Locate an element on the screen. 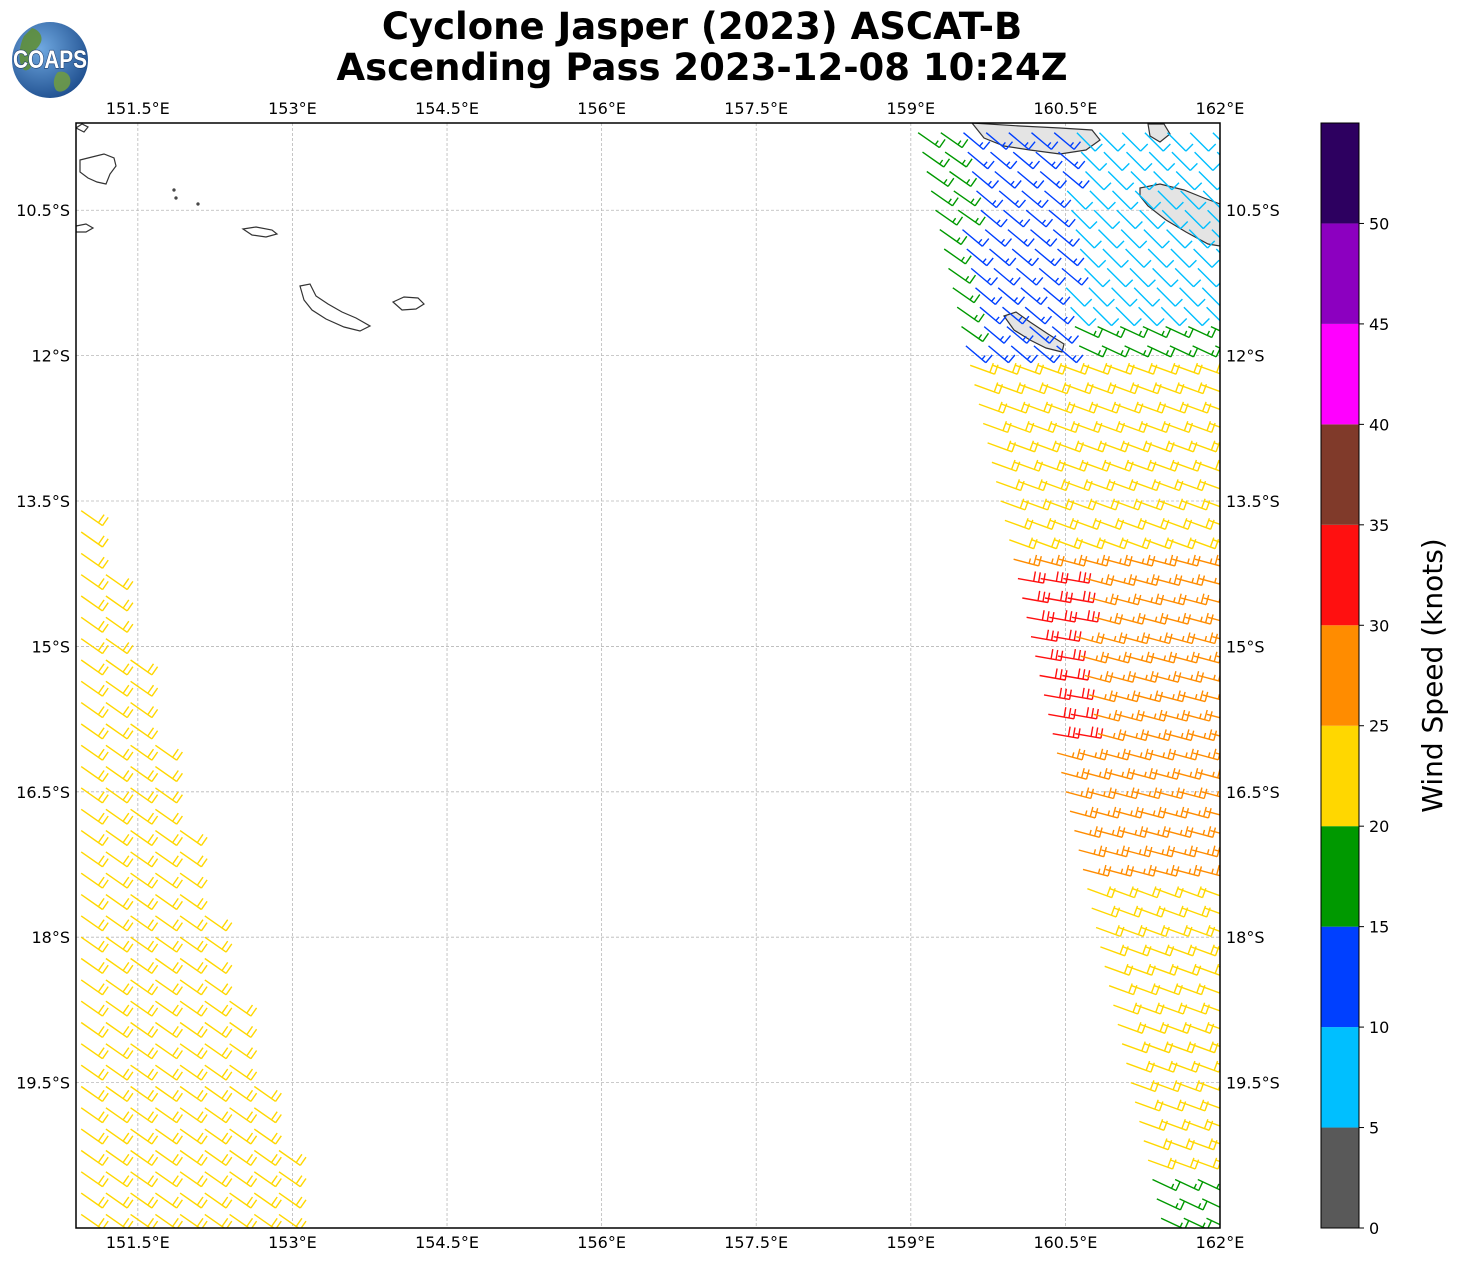 The image size is (1458, 1264). coastline-rennell is located at coordinates (335, 307).